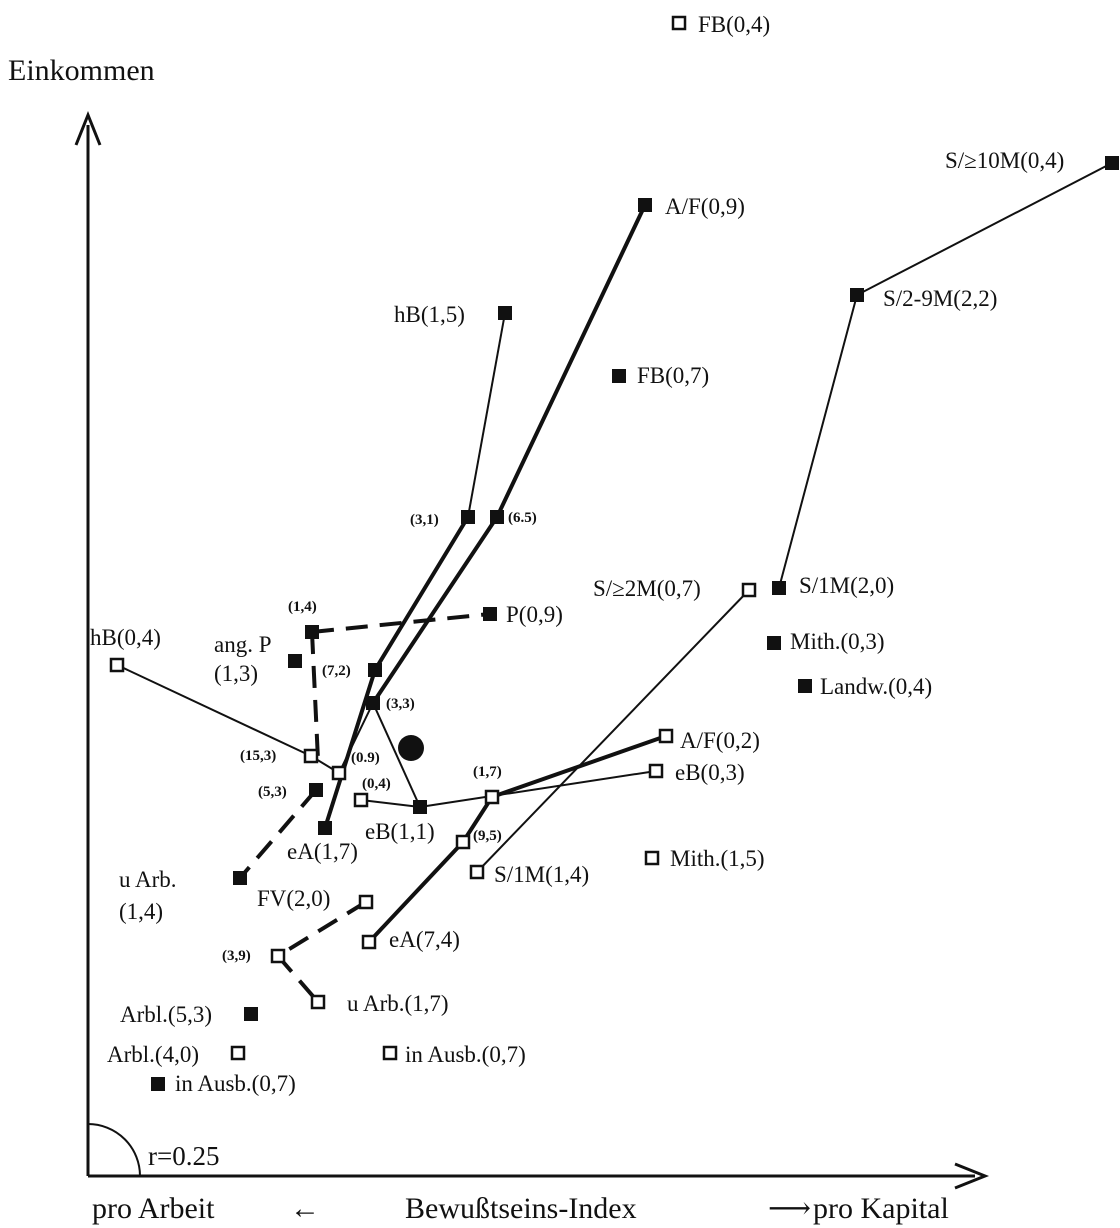 This screenshot has height=1228, width=1120. What do you see at coordinates (125, 637) in the screenshot?
I see `label-hb04: hB(0,4)` at bounding box center [125, 637].